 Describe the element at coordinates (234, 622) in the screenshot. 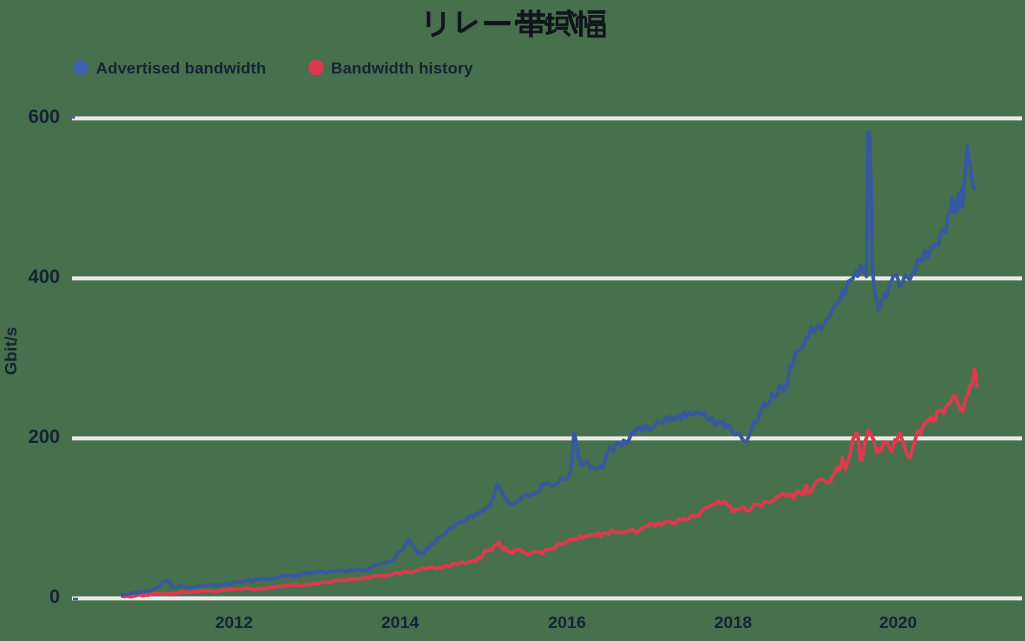

I see `svg-text: 2012` at that location.